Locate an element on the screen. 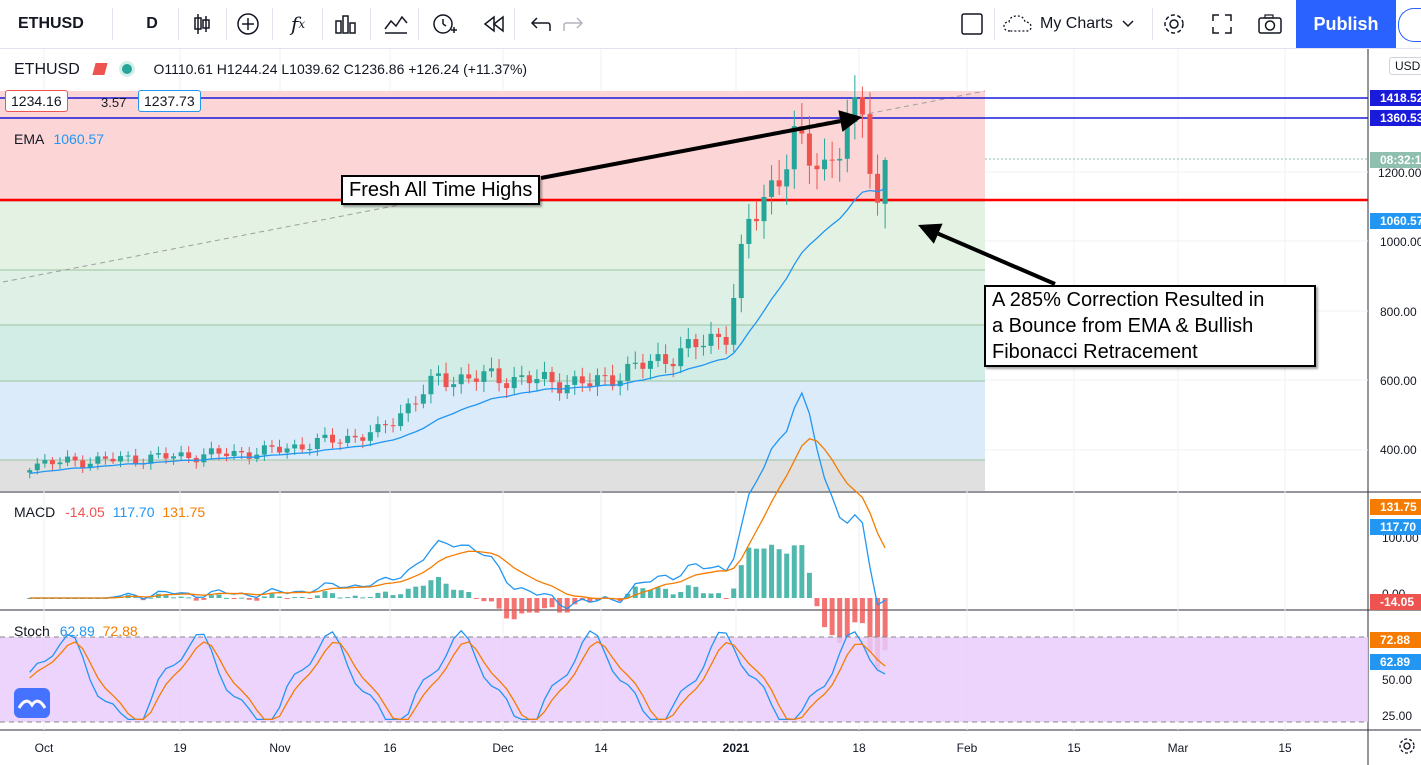 Image resolution: width=1421 pixels, height=765 pixels. time-tick: 18 is located at coordinates (859, 748).